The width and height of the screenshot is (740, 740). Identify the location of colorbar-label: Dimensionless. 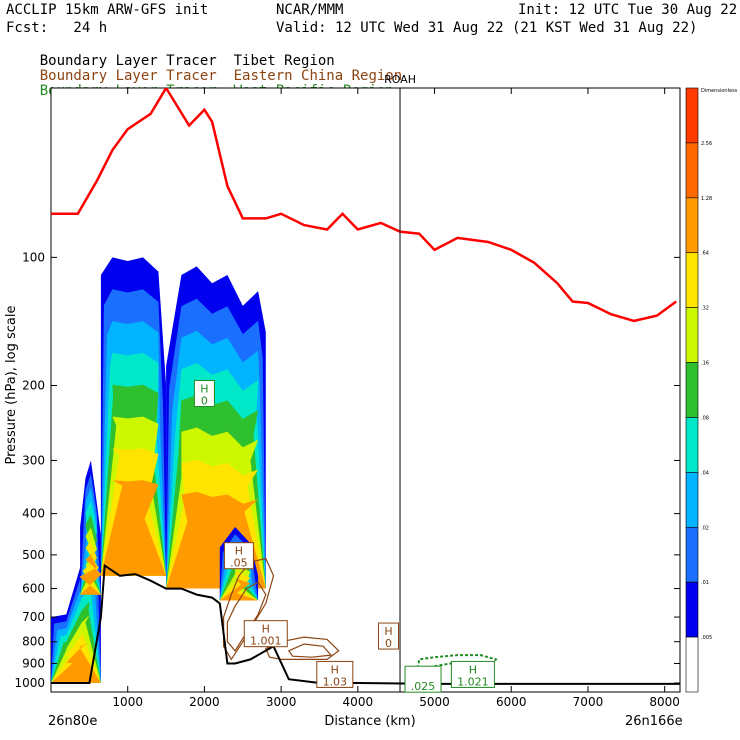
(719, 91).